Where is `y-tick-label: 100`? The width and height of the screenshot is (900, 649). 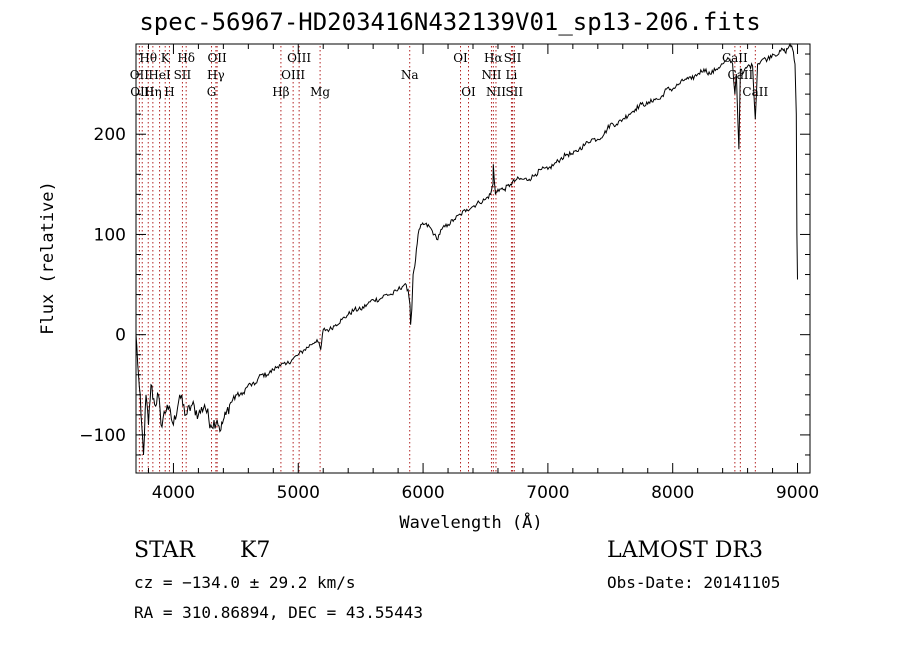
y-tick-label: 100 is located at coordinates (110, 235).